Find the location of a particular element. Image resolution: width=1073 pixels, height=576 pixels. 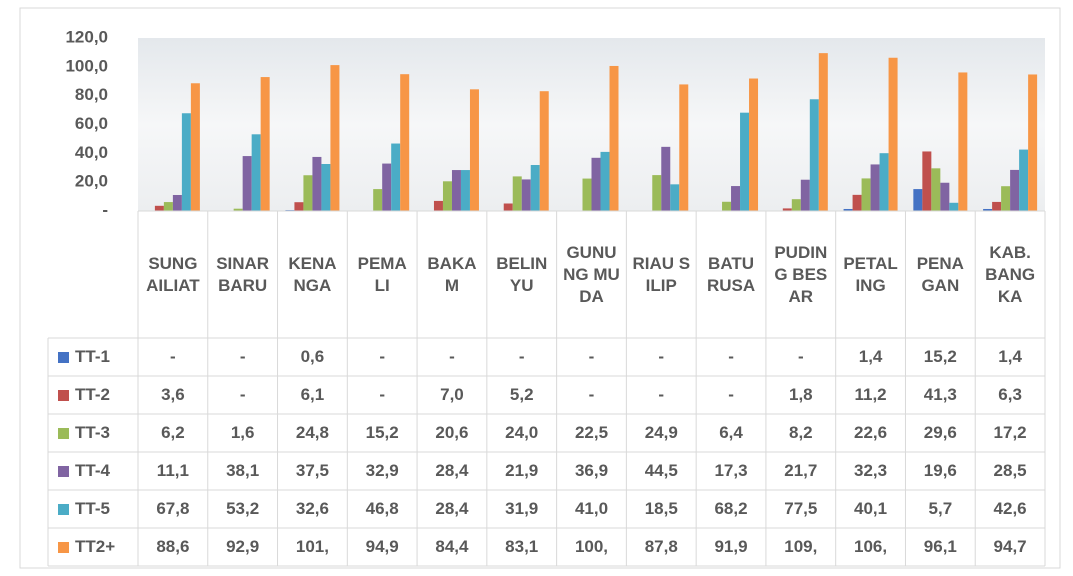

data-label: 32,9 is located at coordinates (382, 470).